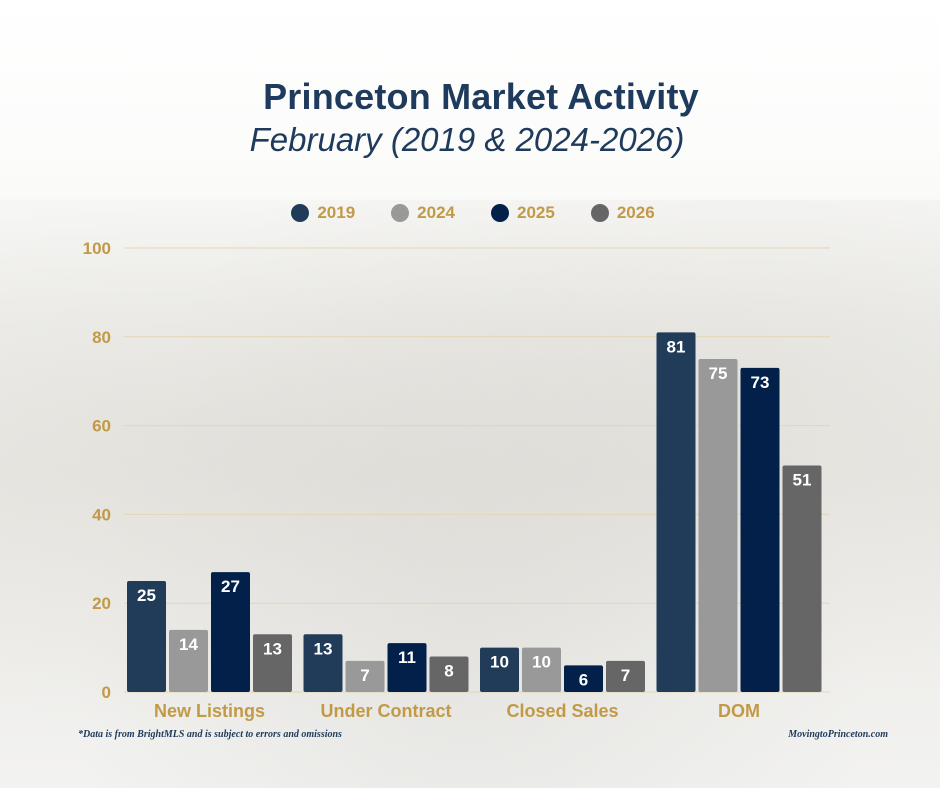  I want to click on data-label: 8, so click(448, 670).